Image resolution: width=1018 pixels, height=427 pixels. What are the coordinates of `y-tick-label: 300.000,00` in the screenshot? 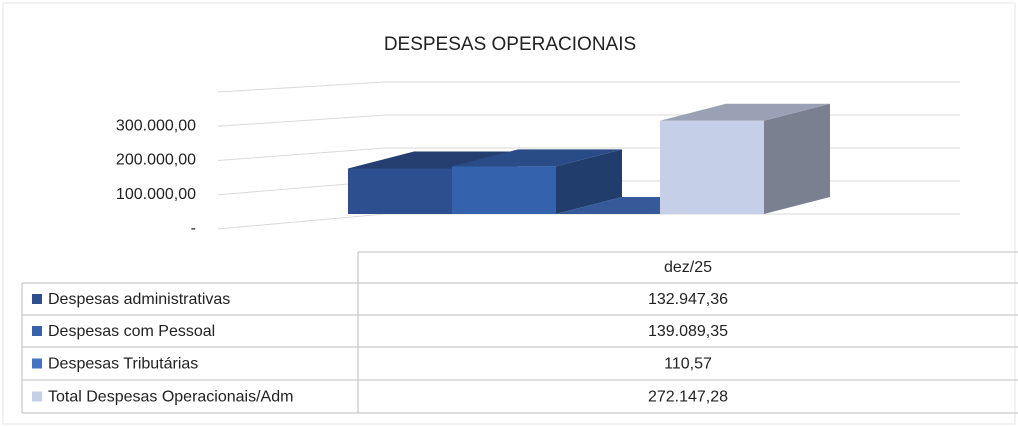 It's located at (156, 125).